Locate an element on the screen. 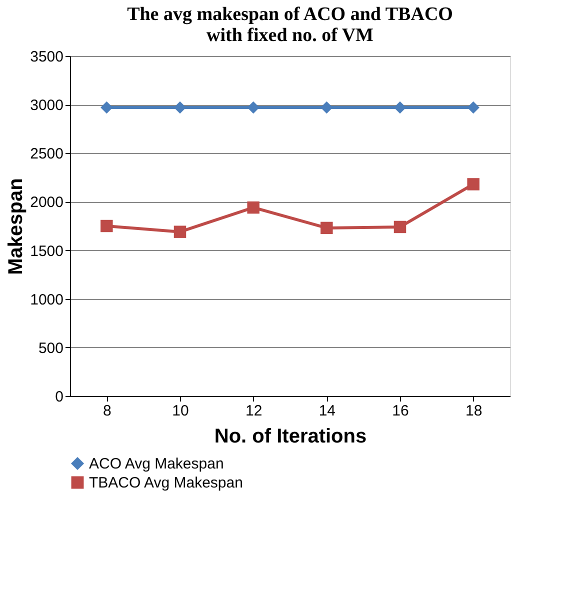  x-tick-label: 8 is located at coordinates (107, 411).